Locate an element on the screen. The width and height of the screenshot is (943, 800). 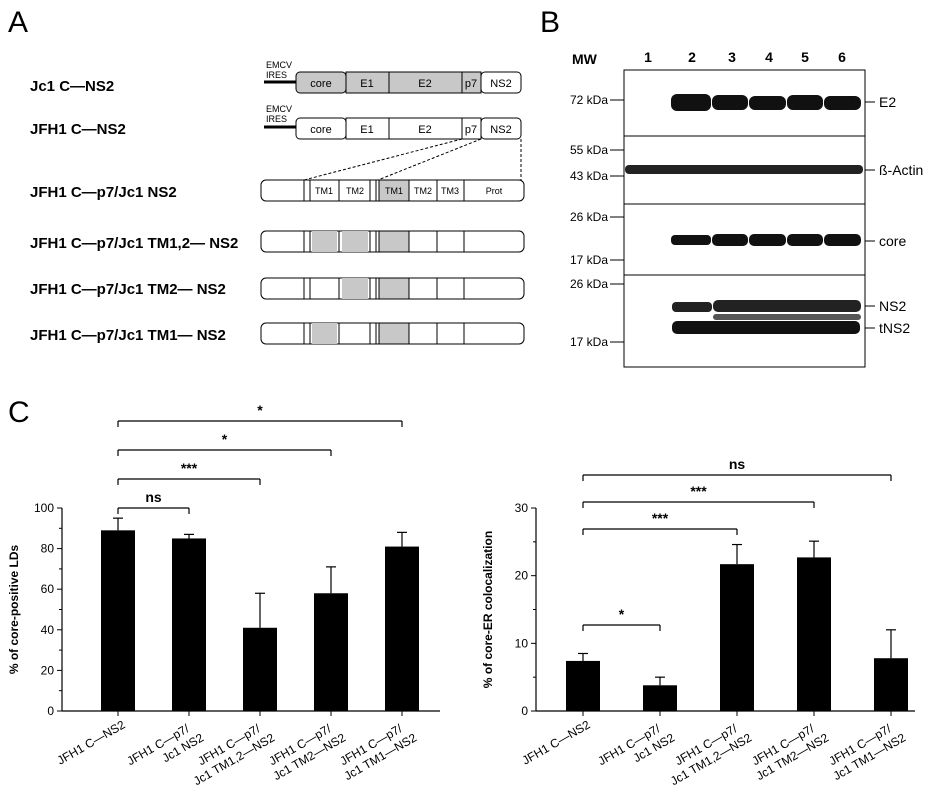
y-tick-label: 100 is located at coordinates (44, 508).